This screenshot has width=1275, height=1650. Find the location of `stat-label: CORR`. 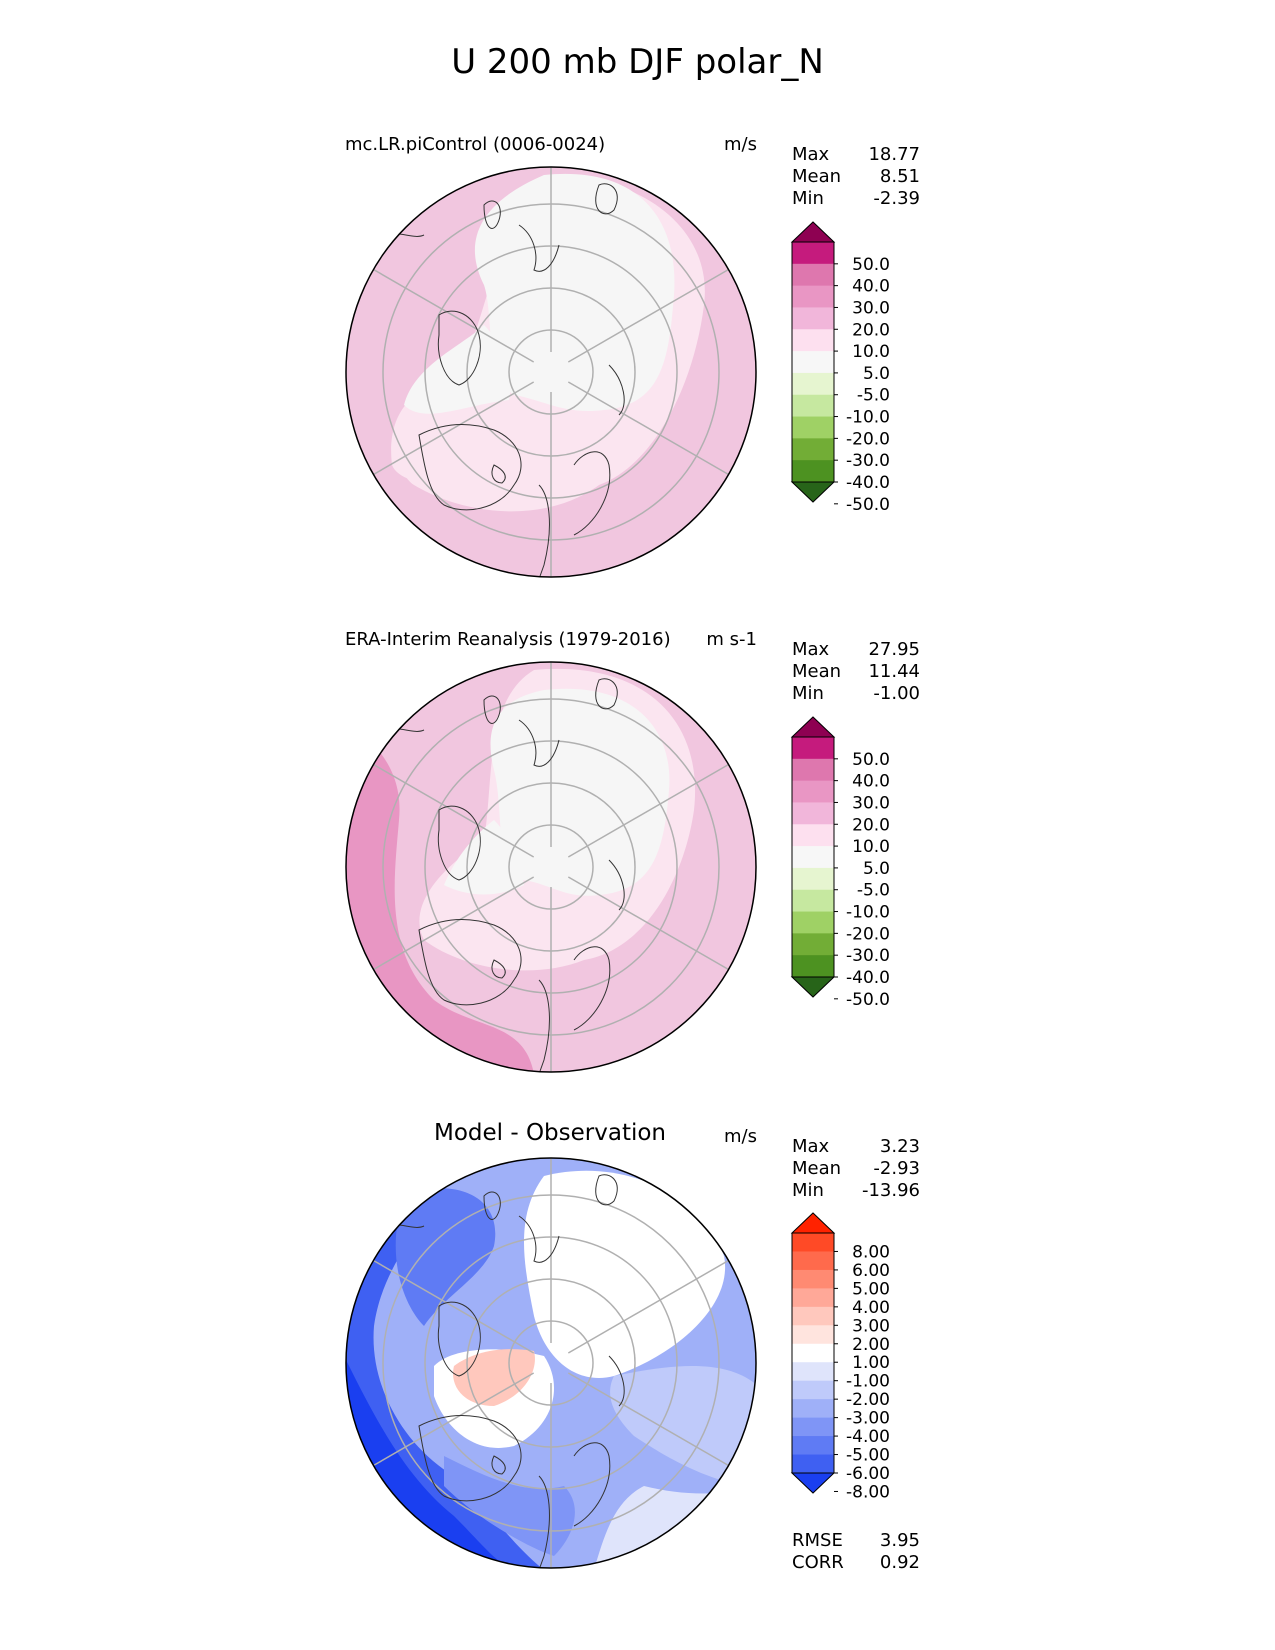

stat-label: CORR is located at coordinates (818, 1562).